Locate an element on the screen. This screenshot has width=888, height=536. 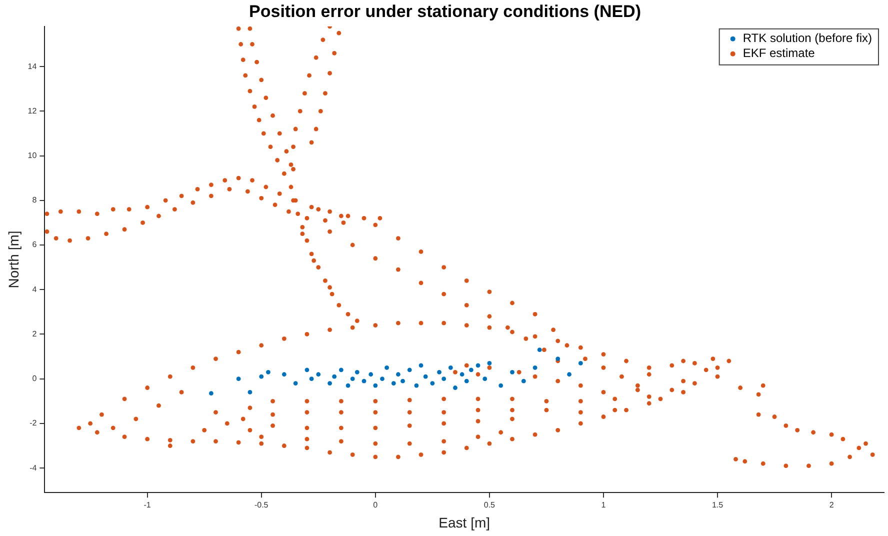
y-tick-label: 10 is located at coordinates (33, 155).